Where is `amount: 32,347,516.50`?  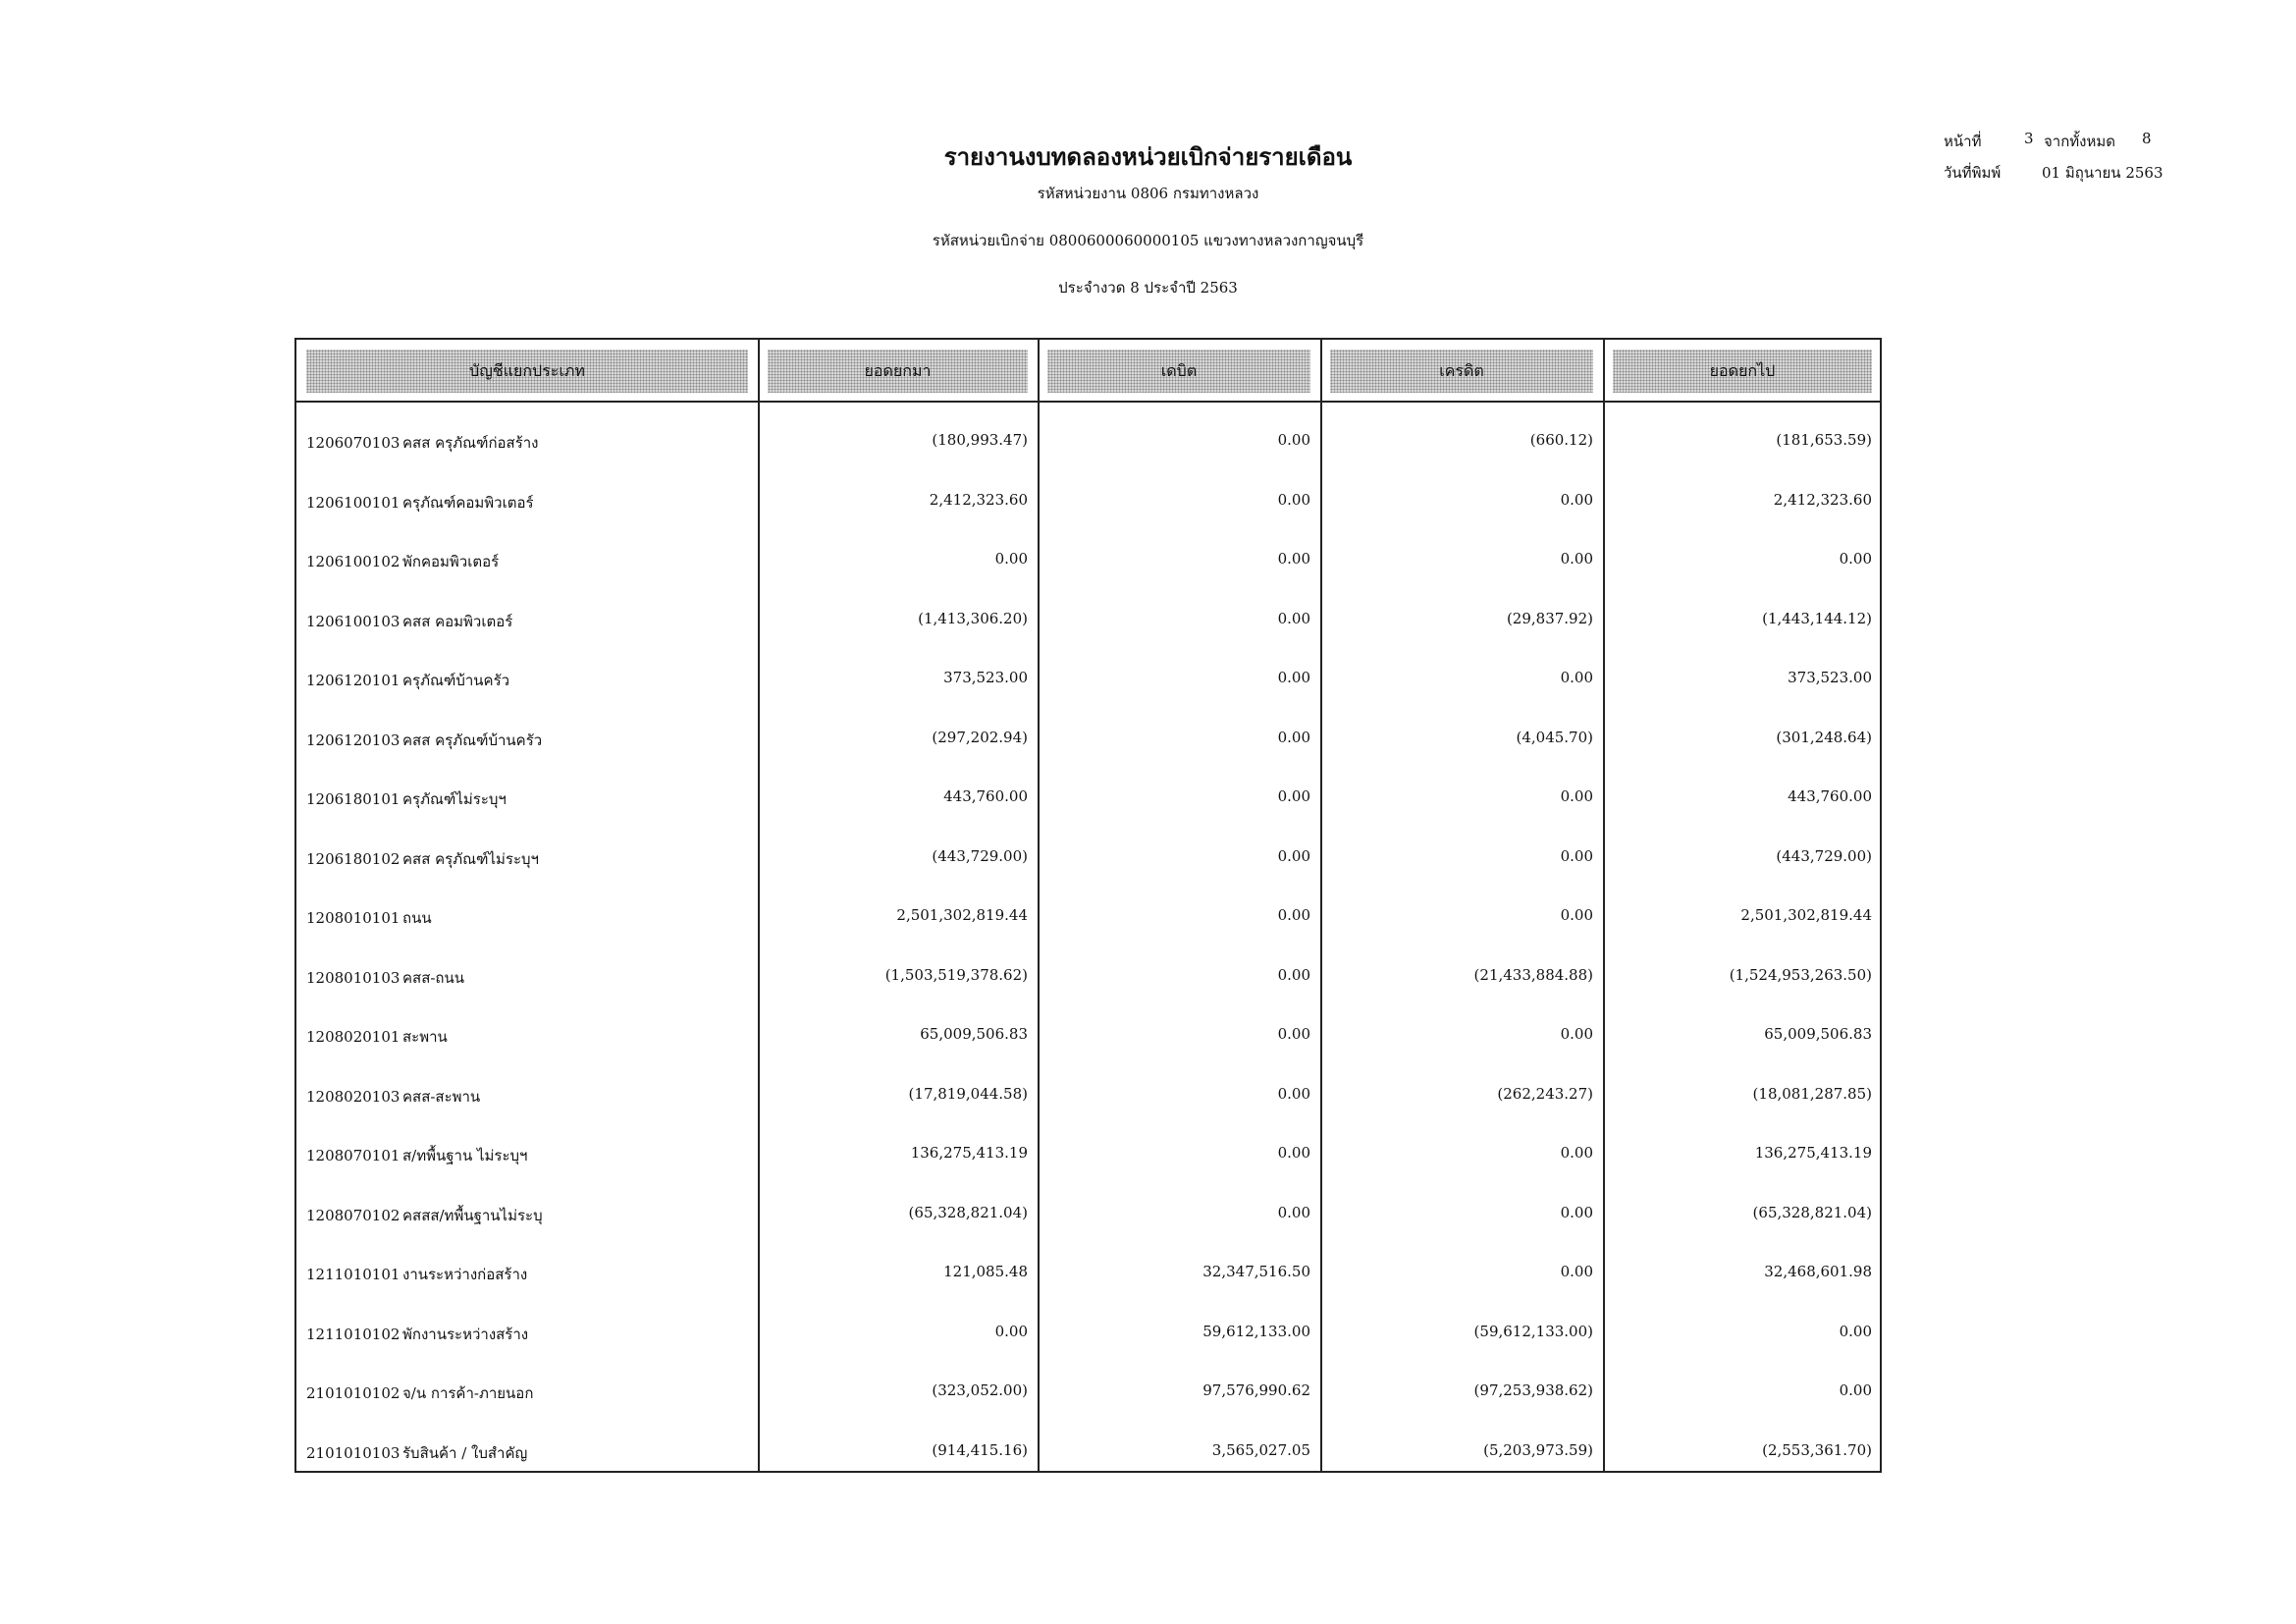
amount: 32,347,516.50 is located at coordinates (1256, 1271).